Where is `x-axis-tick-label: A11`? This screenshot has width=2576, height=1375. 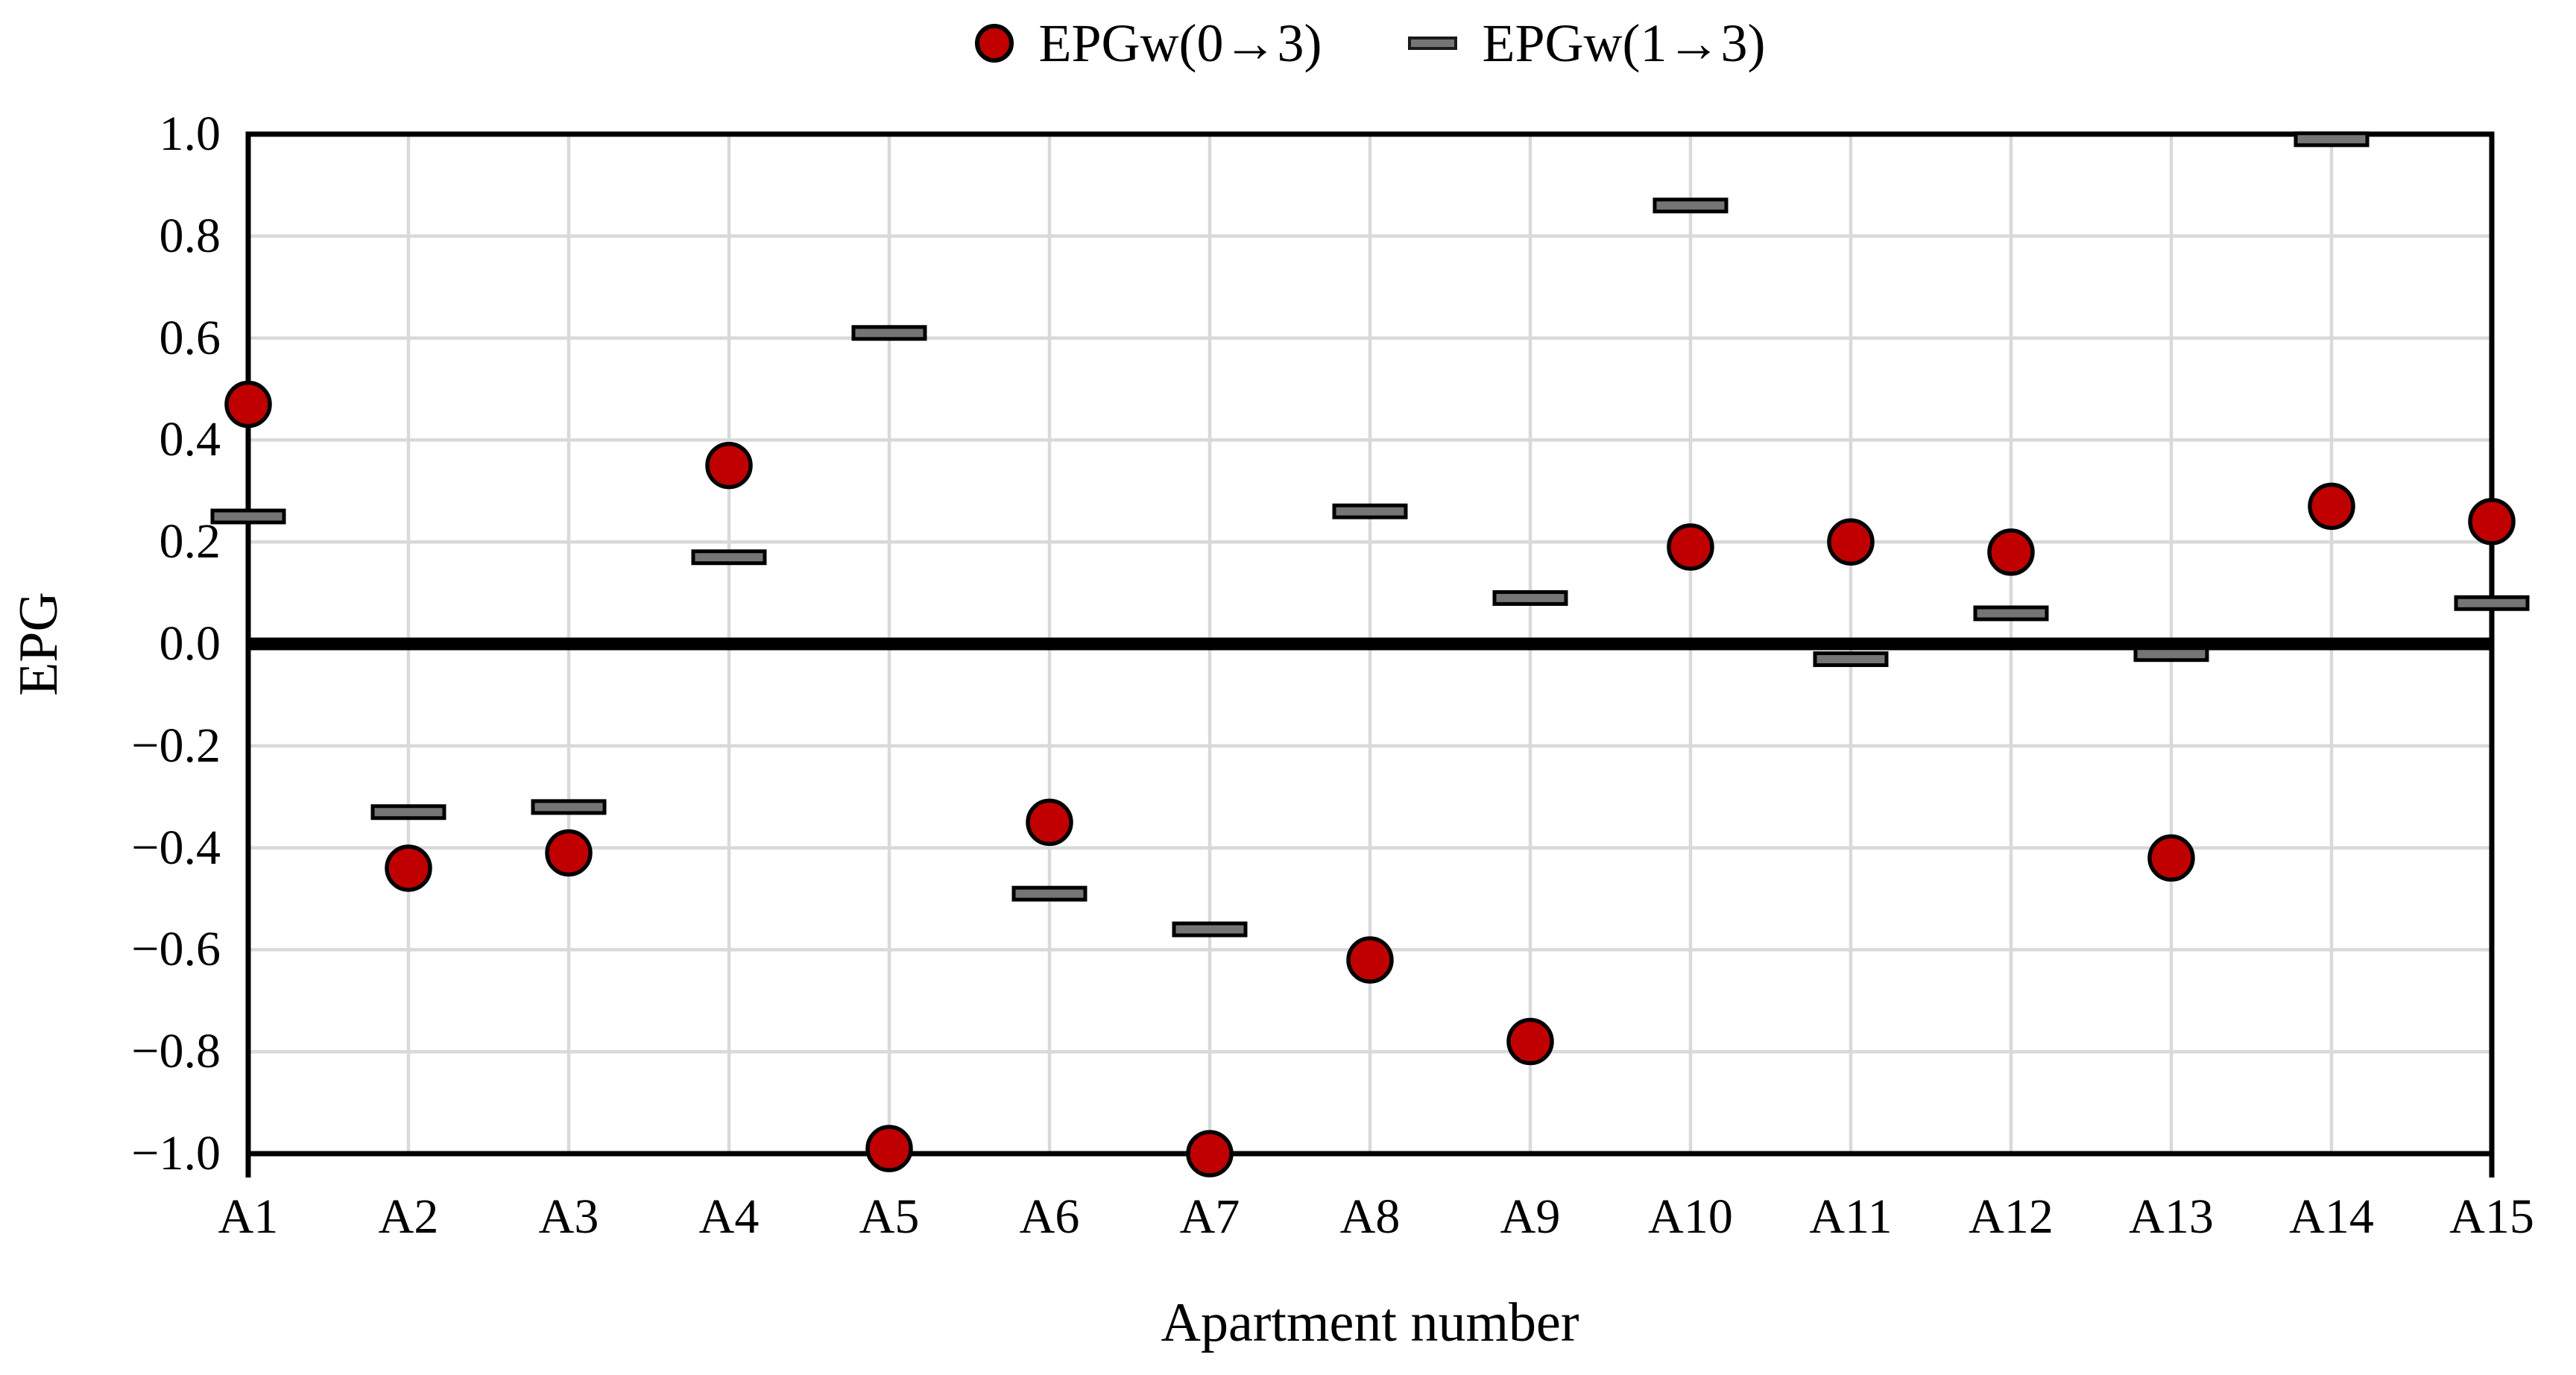
x-axis-tick-label: A11 is located at coordinates (1850, 1216).